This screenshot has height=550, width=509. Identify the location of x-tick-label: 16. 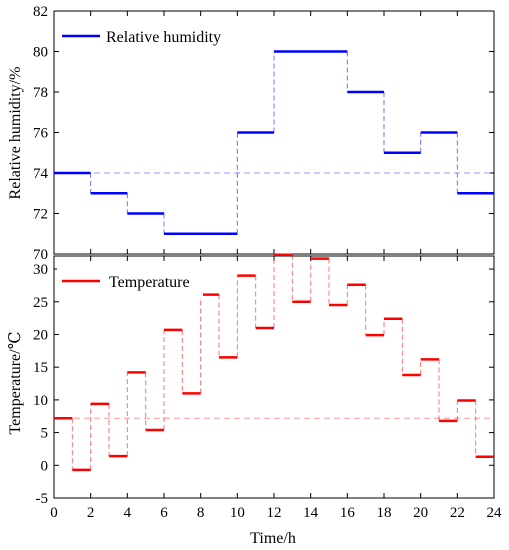
(348, 513).